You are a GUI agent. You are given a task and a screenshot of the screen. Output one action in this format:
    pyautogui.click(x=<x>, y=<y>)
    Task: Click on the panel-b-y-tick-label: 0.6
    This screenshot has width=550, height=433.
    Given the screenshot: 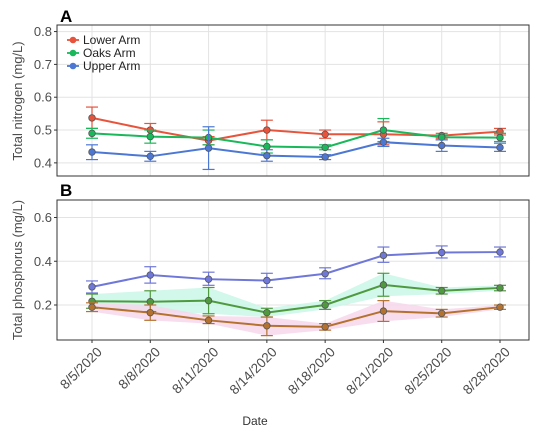 What is the action you would take?
    pyautogui.click(x=43, y=217)
    